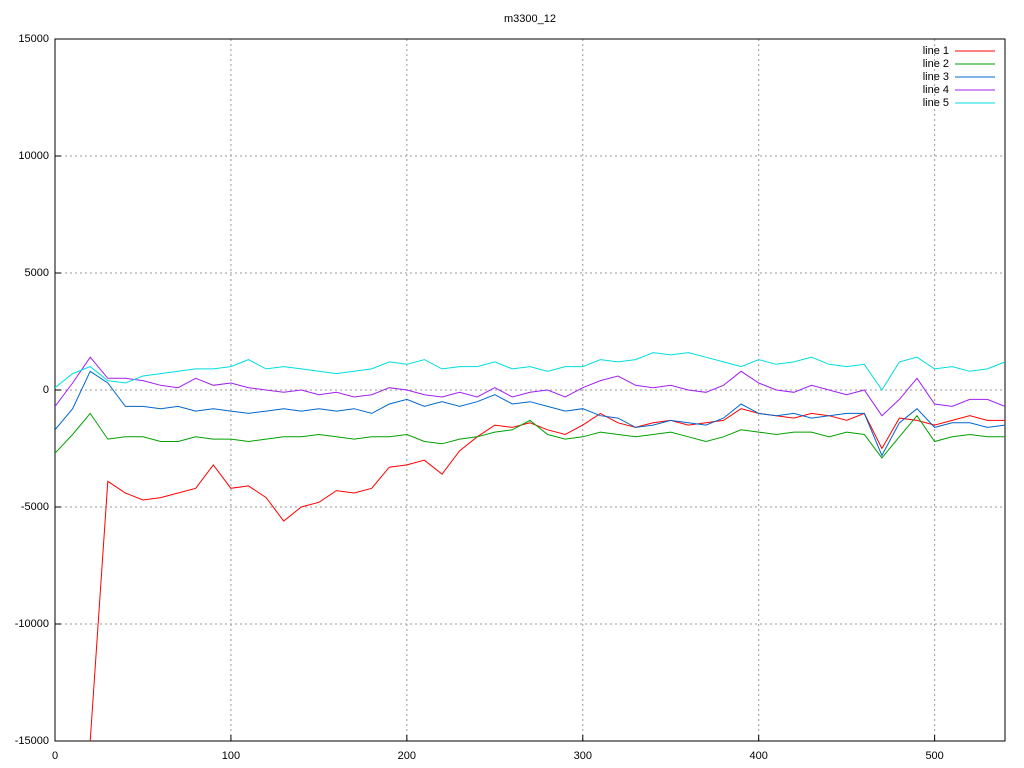  I want to click on legend-label: line 2, so click(936, 64).